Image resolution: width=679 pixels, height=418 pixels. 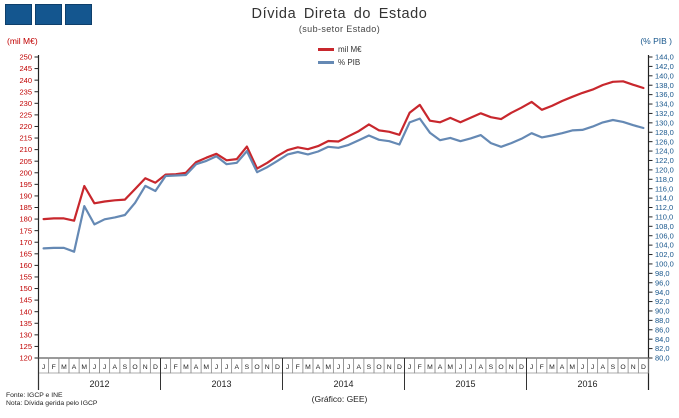 I want to click on legend-line-red-icon, so click(x=326, y=49).